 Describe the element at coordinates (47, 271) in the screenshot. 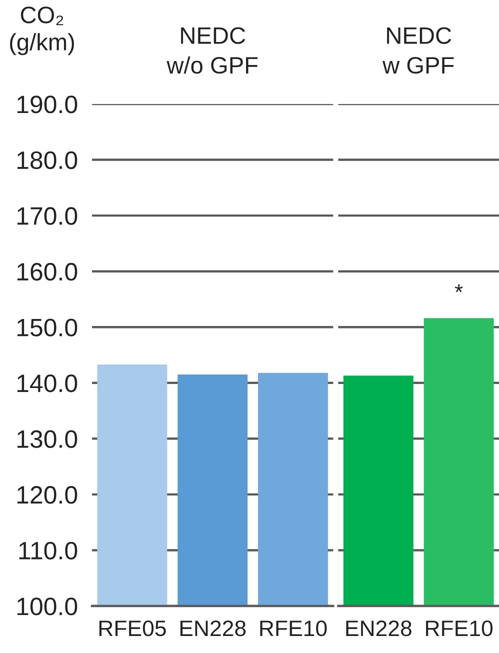

I see `y-tick-label: 160.0` at that location.